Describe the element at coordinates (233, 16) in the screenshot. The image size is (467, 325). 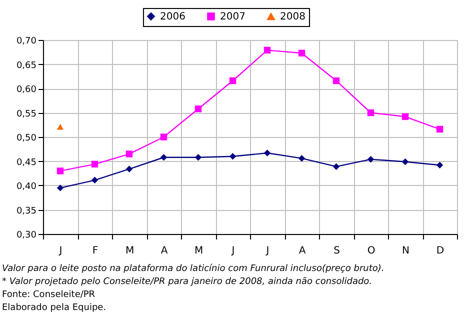
I see `legend-label: 2007` at that location.